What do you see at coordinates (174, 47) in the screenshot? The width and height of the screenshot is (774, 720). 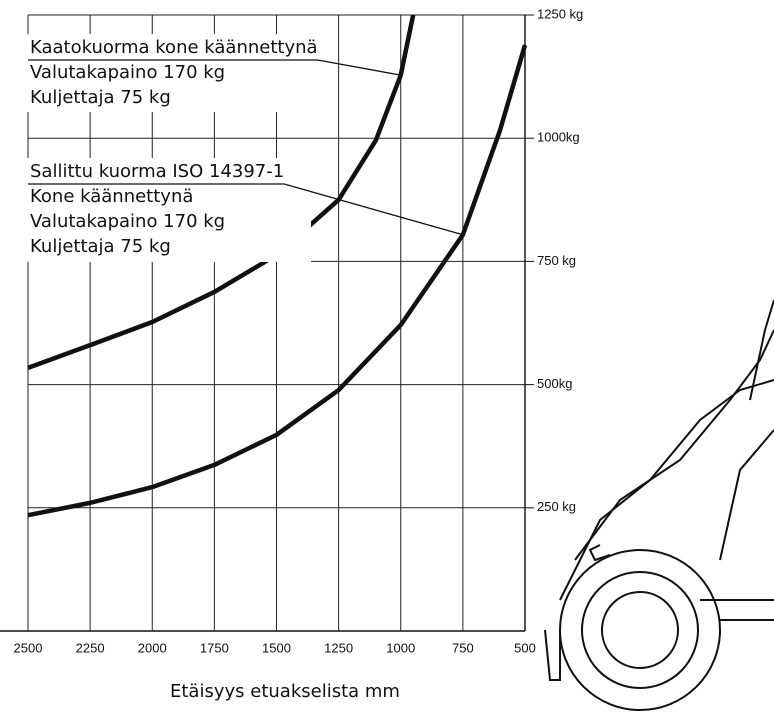 I see `legend-label: Kaatokuorma kone käännettynä` at bounding box center [174, 47].